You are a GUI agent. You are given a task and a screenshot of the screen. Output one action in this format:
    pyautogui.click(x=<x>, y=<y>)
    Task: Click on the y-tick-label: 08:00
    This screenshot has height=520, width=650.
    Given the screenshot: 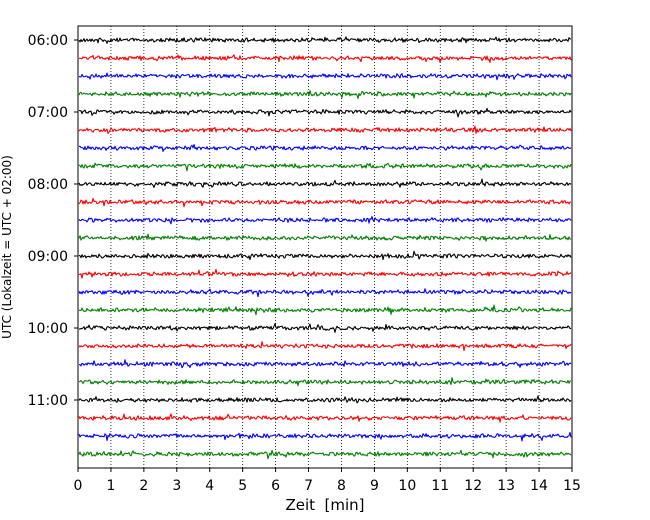 What is the action you would take?
    pyautogui.click(x=48, y=185)
    